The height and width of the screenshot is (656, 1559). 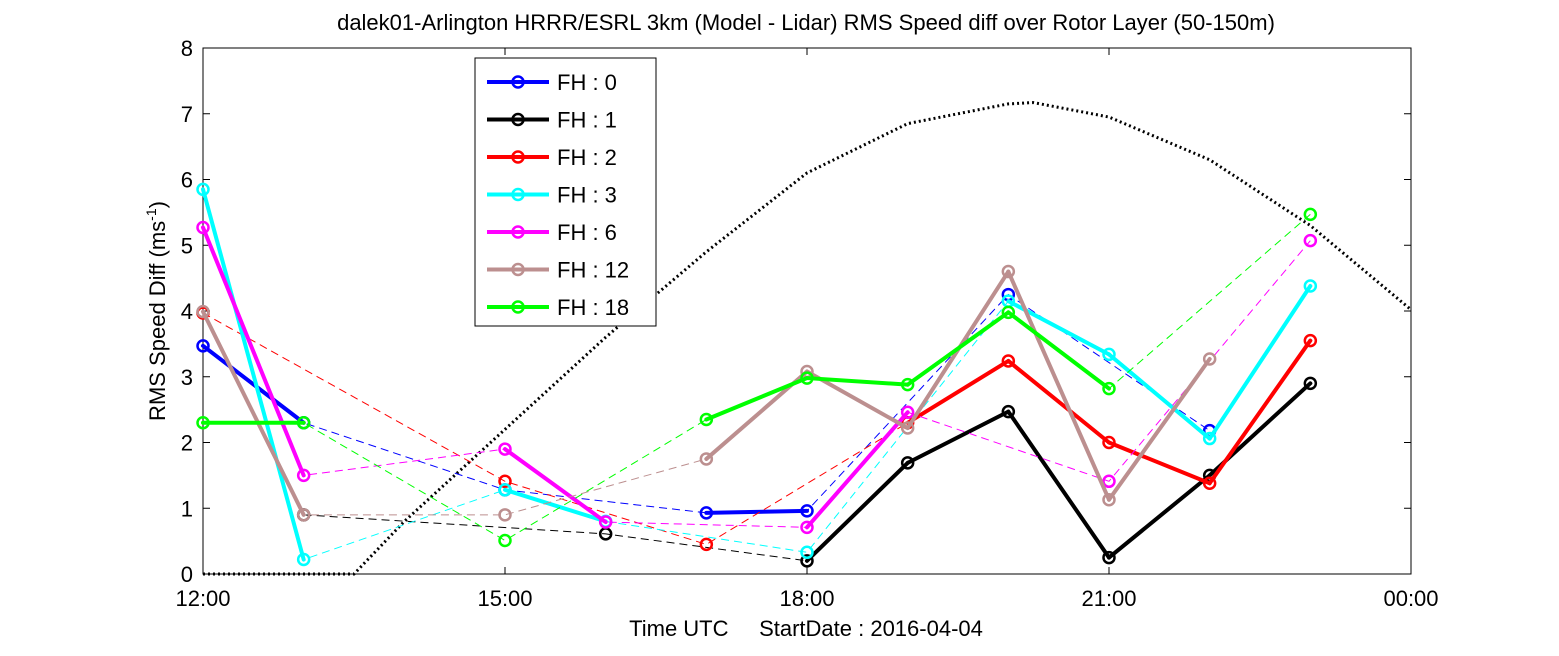 What do you see at coordinates (587, 157) in the screenshot?
I see `legend-label: FH : 2` at bounding box center [587, 157].